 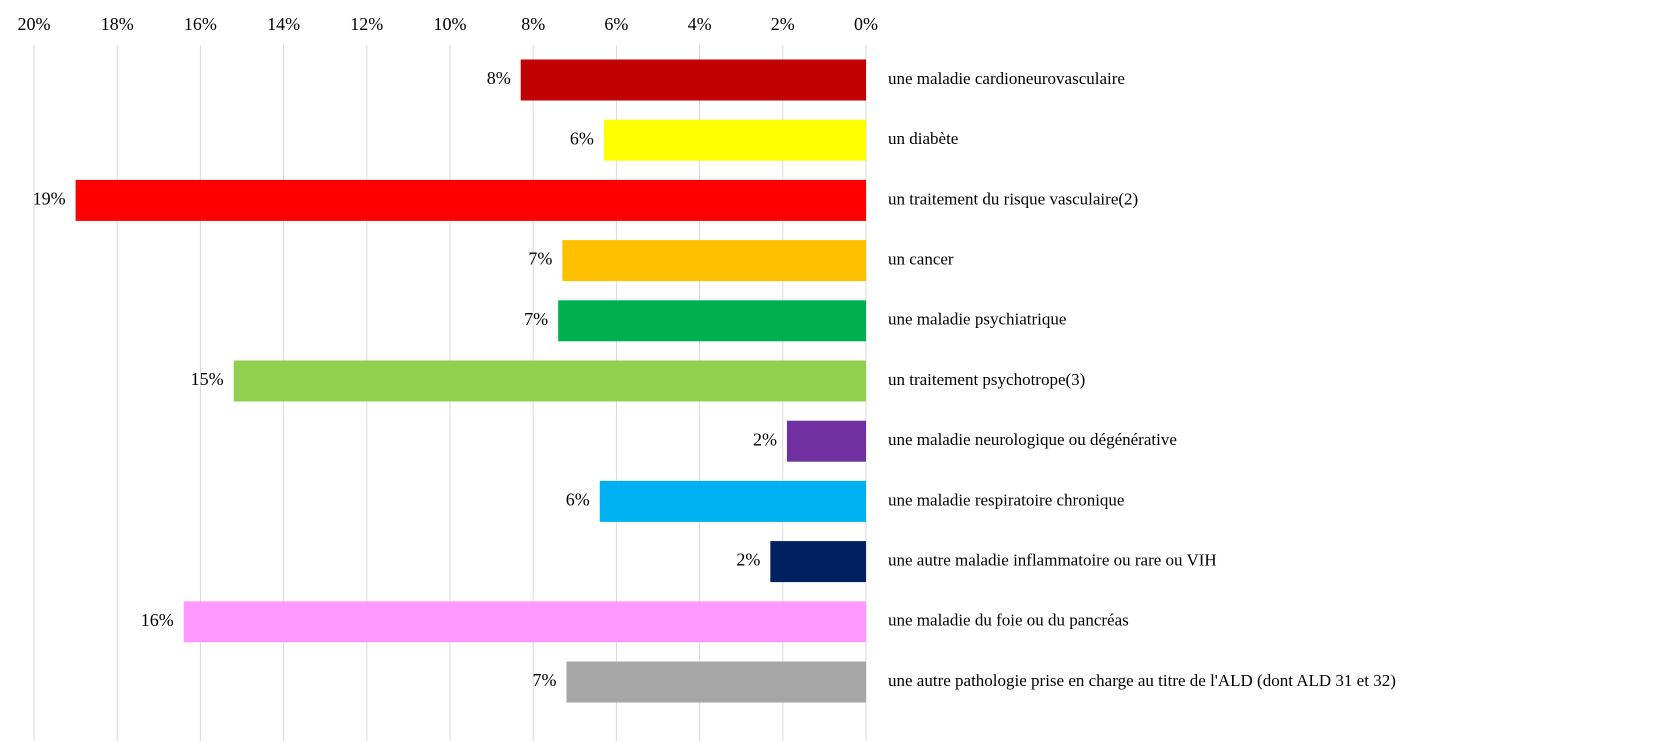 I want to click on x-tick-label: 20%, so click(x=34, y=24).